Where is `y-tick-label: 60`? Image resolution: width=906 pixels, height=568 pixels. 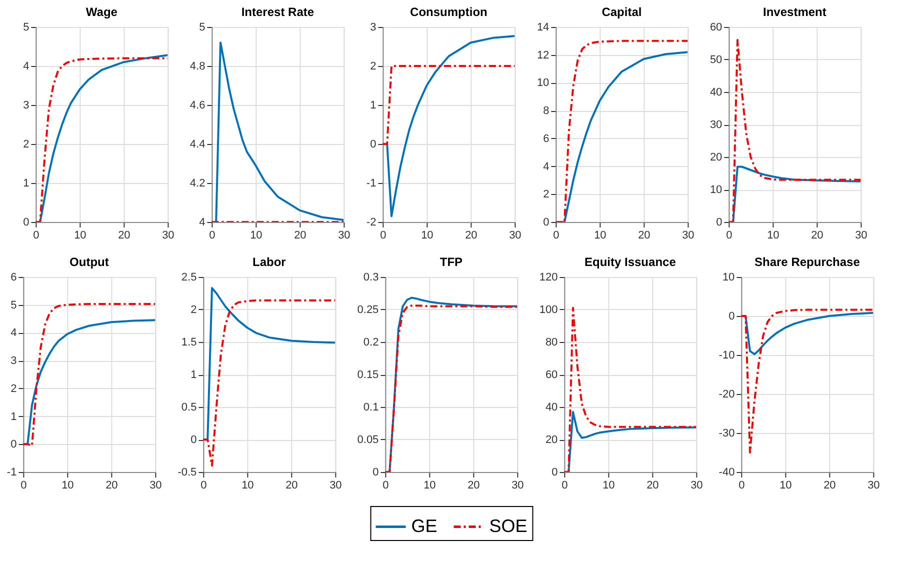
y-tick-label: 60 is located at coordinates (716, 28).